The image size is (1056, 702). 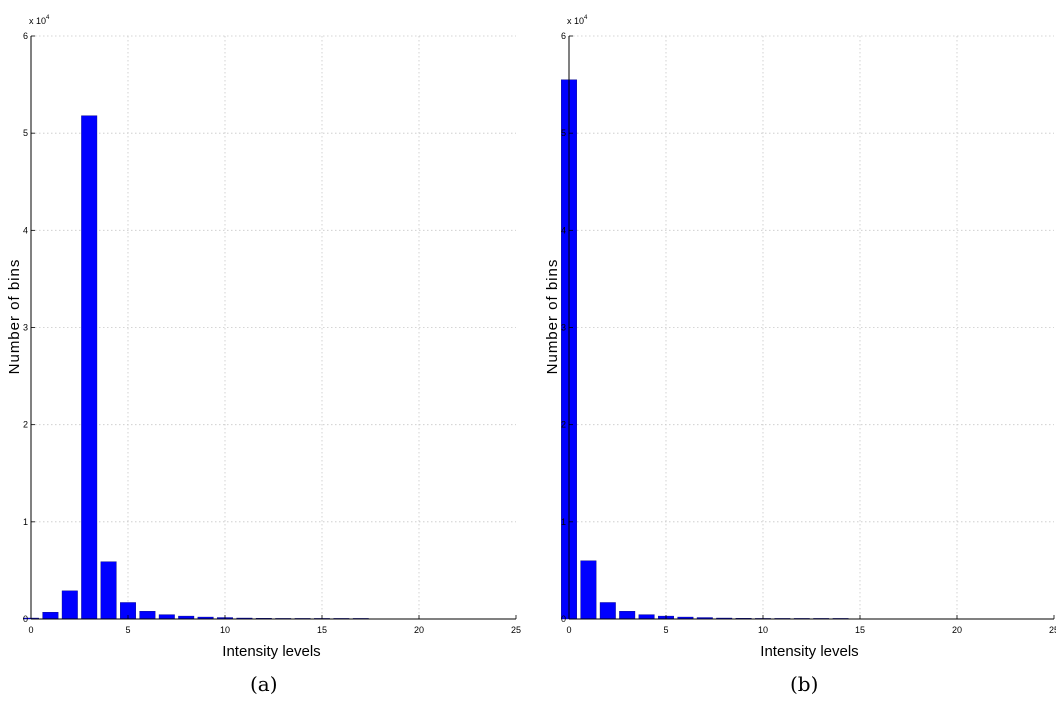 I want to click on panel-b-caption: (b), so click(x=804, y=684).